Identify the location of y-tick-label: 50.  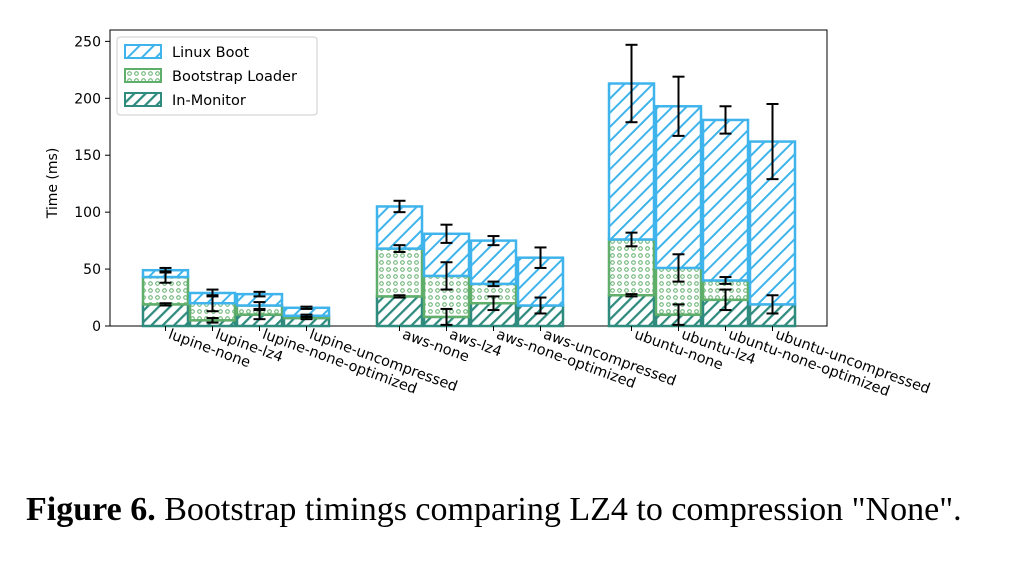
(92, 270).